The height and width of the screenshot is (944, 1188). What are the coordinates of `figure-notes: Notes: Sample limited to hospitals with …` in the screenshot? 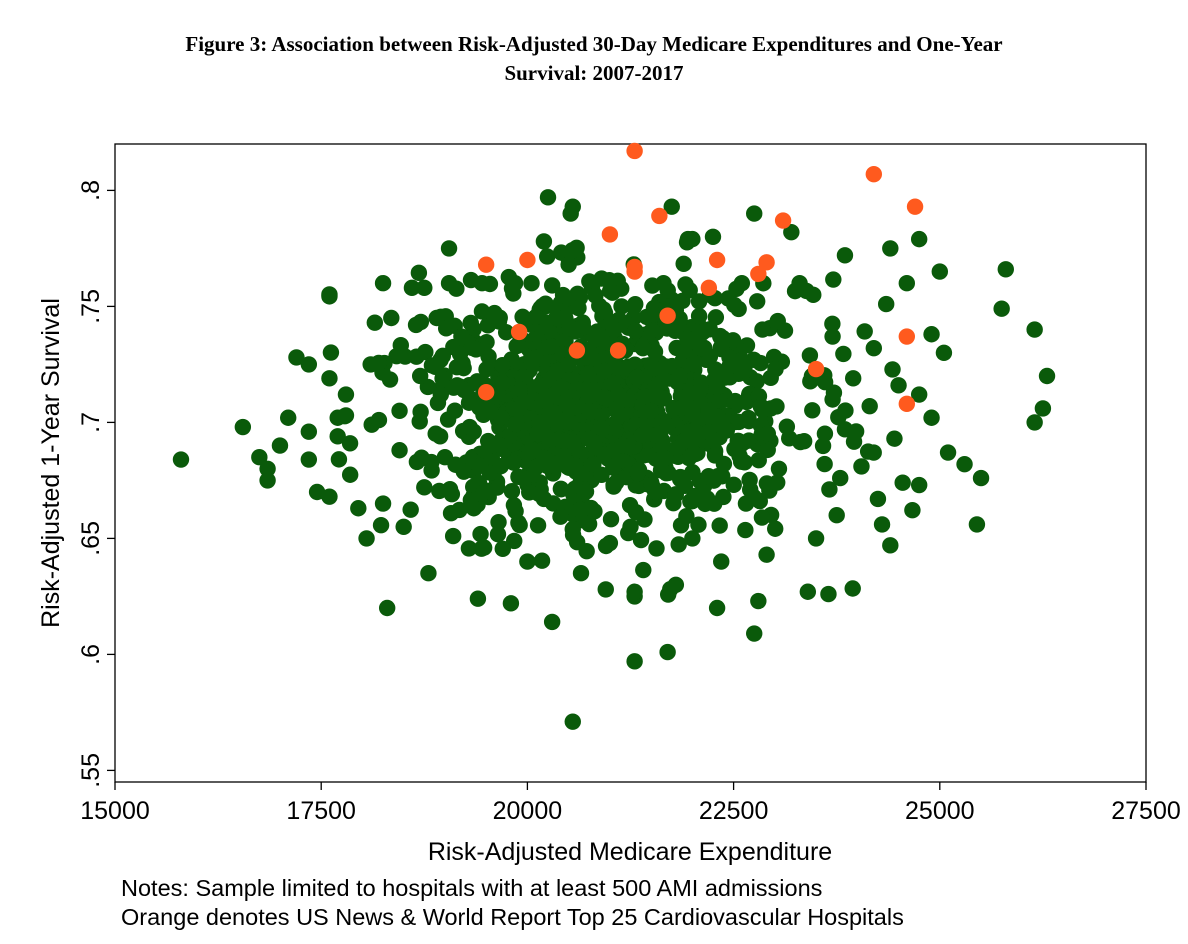 It's located at (512, 903).